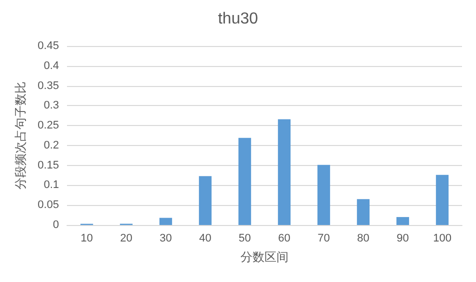  Describe the element at coordinates (55, 225) in the screenshot. I see `y-tick-label: 0` at that location.